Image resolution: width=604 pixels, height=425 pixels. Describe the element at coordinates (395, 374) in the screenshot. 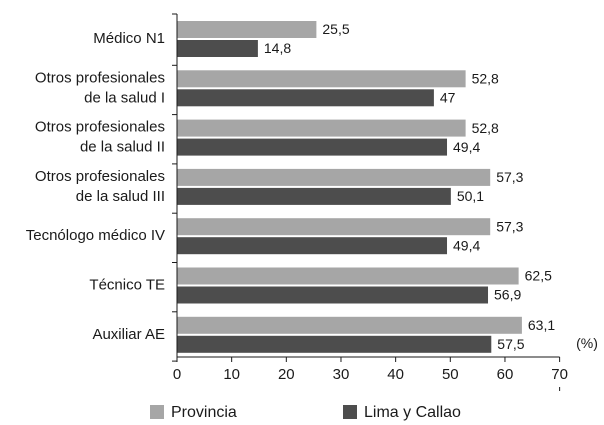

I see `x-tick-label: 40` at that location.